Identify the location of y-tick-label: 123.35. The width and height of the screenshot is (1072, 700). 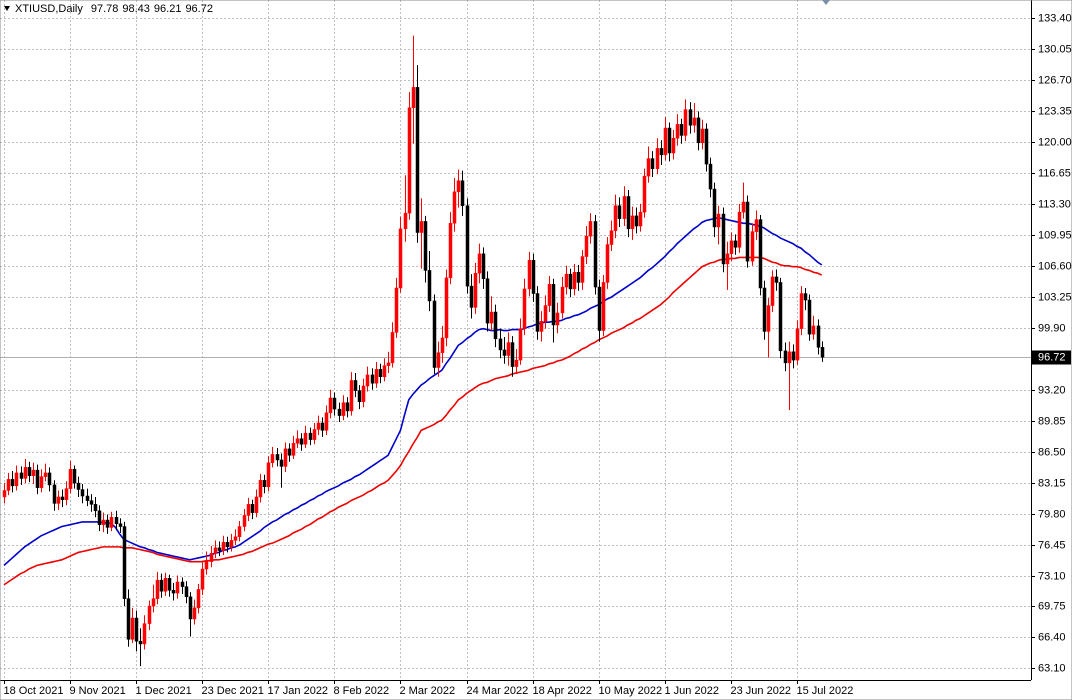
(1055, 111).